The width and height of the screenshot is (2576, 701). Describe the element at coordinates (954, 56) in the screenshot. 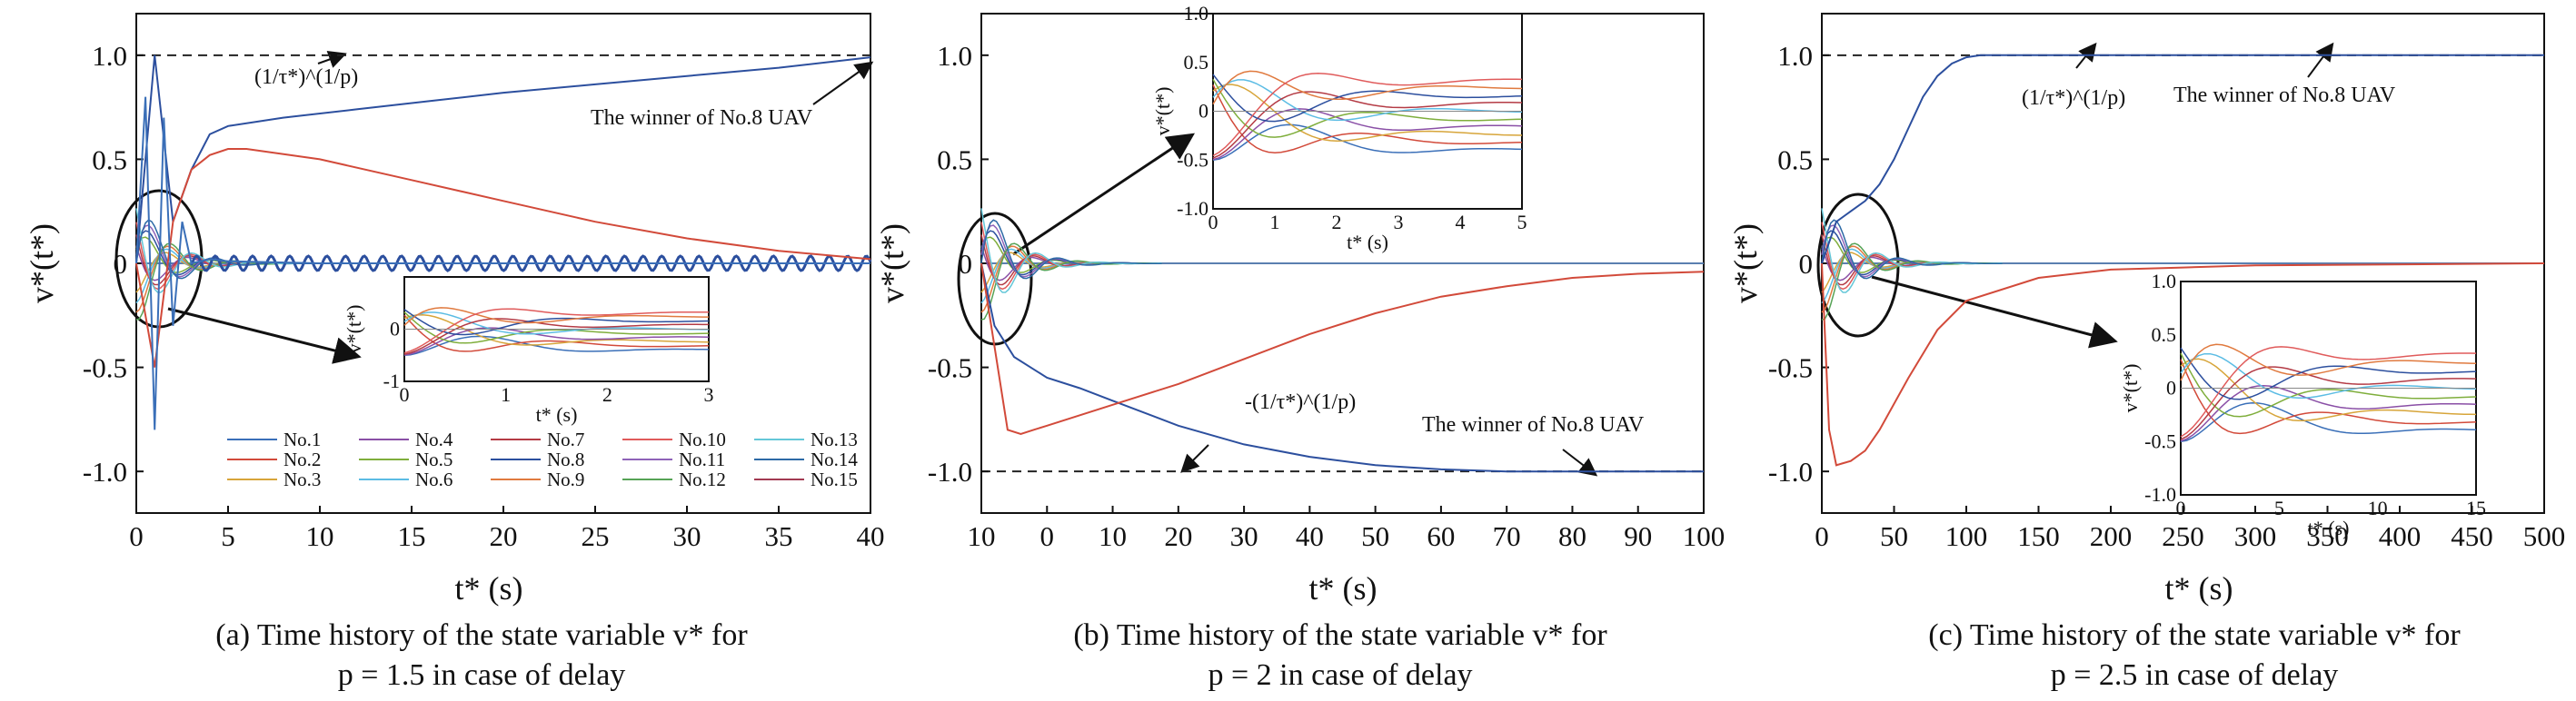

I see `ytick-label-b-0: 1.0` at that location.